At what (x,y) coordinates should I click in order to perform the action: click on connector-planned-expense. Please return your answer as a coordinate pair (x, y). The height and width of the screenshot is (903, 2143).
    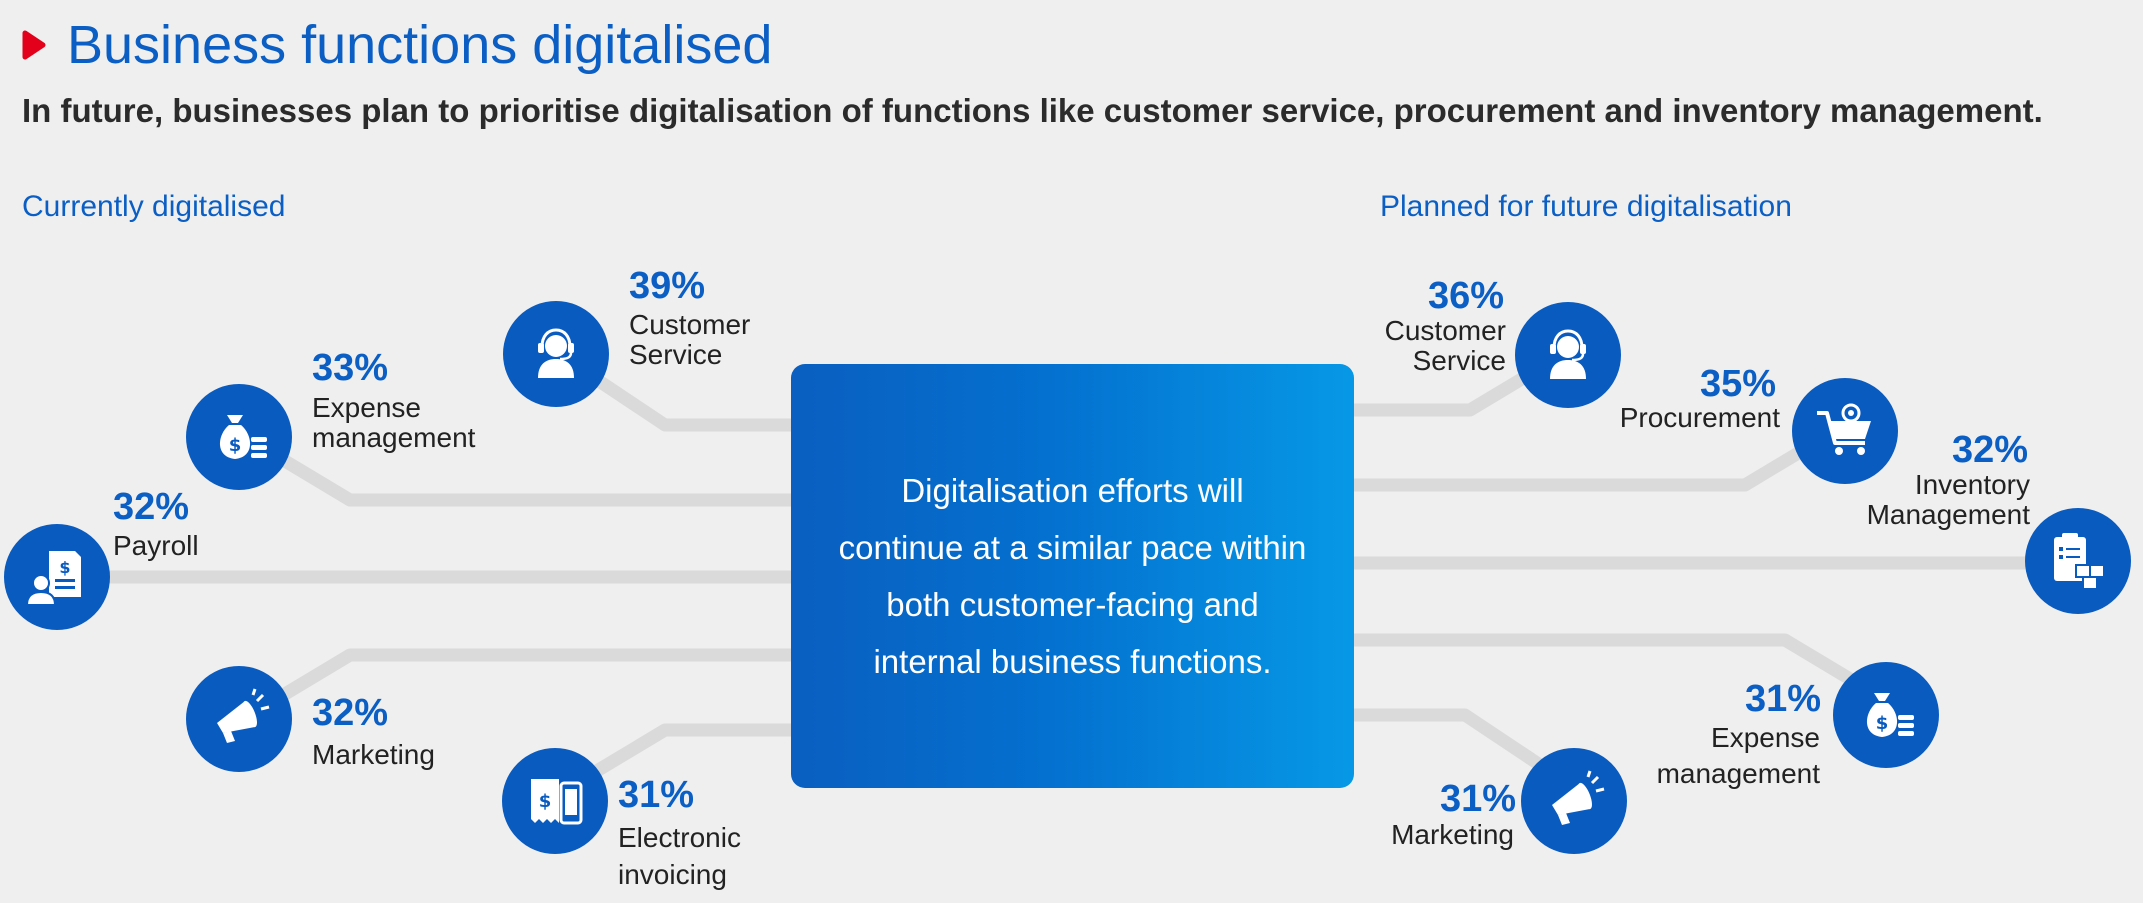
    Looking at the image, I should click on (1605, 662).